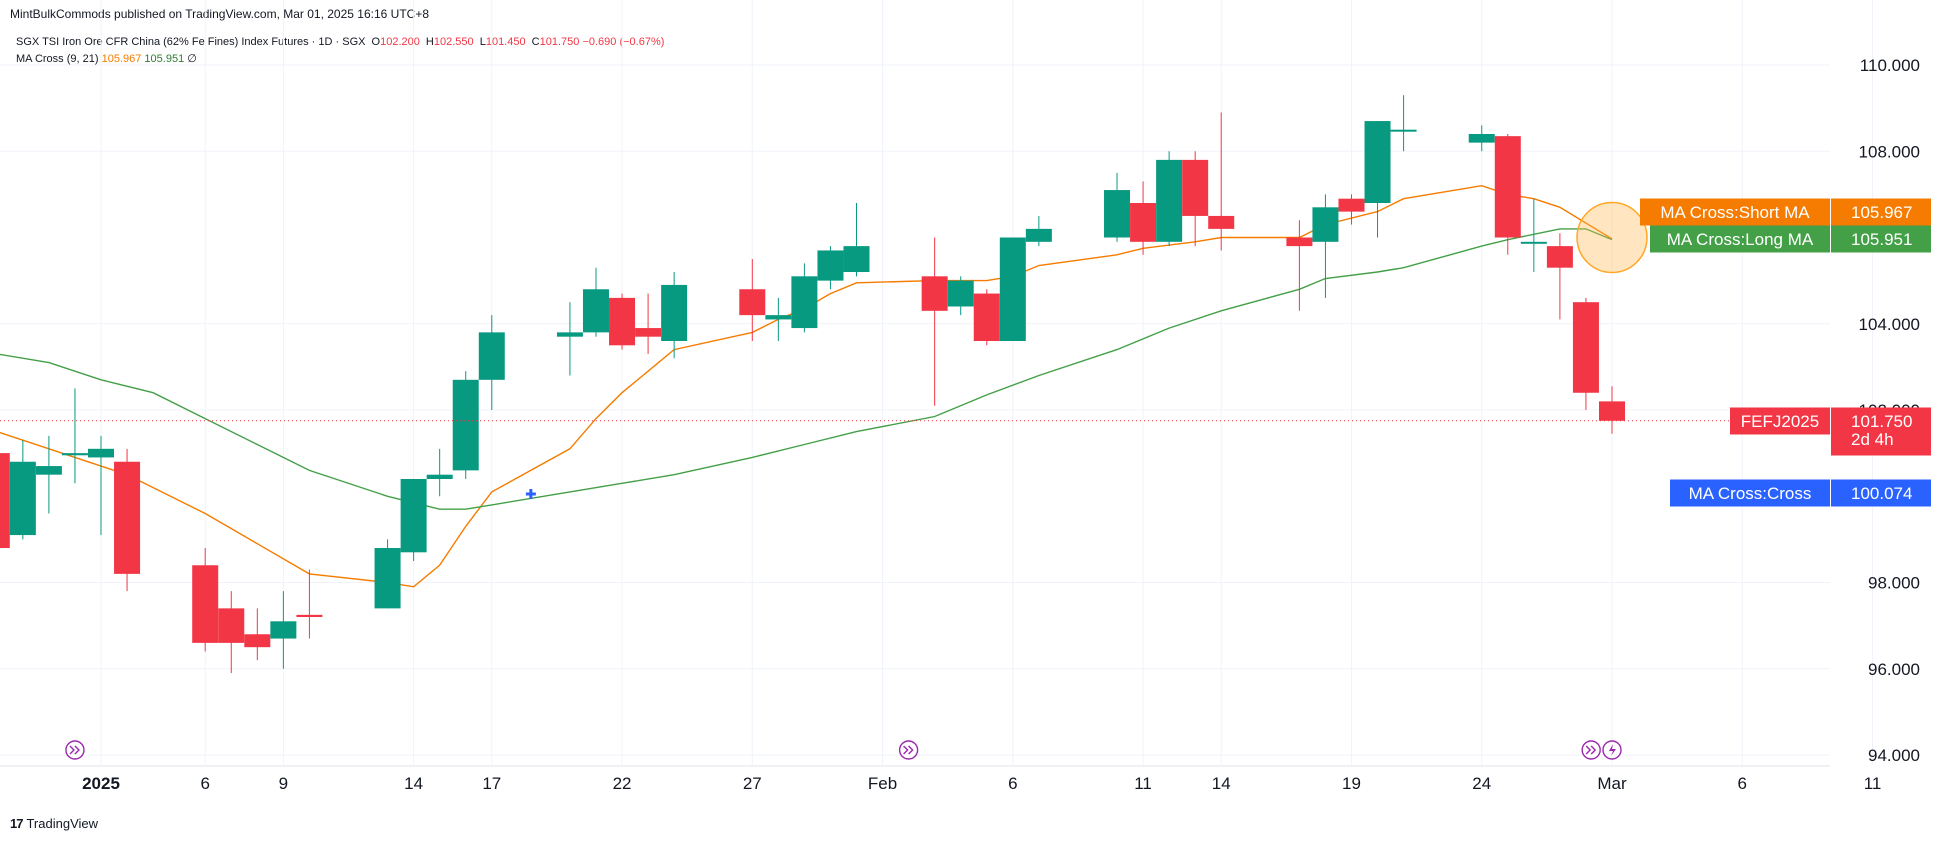  What do you see at coordinates (1612, 237) in the screenshot?
I see `highlight-circle` at bounding box center [1612, 237].